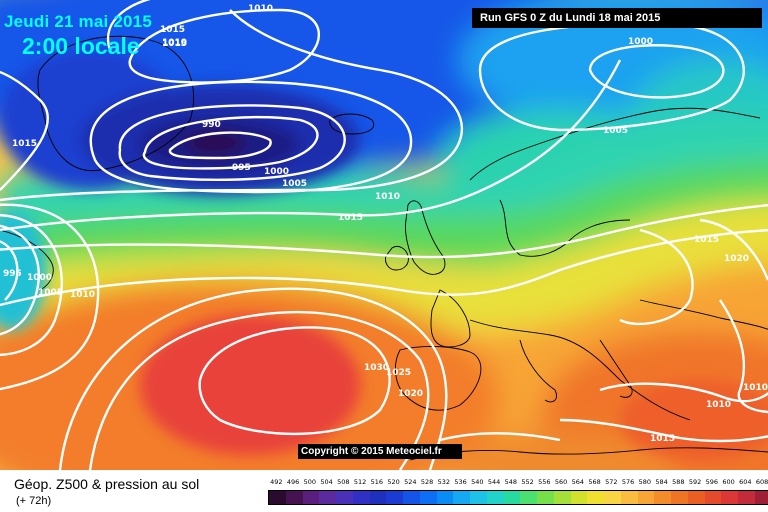 The width and height of the screenshot is (768, 512). I want to click on scale-label: 568, so click(594, 482).